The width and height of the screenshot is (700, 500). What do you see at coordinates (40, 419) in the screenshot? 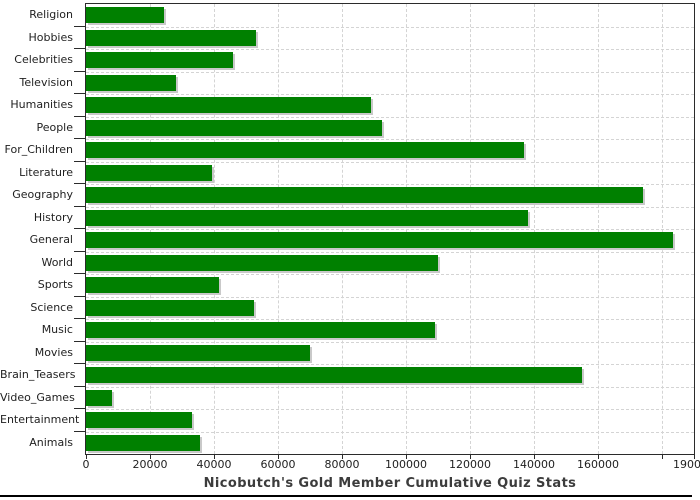
I see `category-label: Entertainment` at bounding box center [40, 419].